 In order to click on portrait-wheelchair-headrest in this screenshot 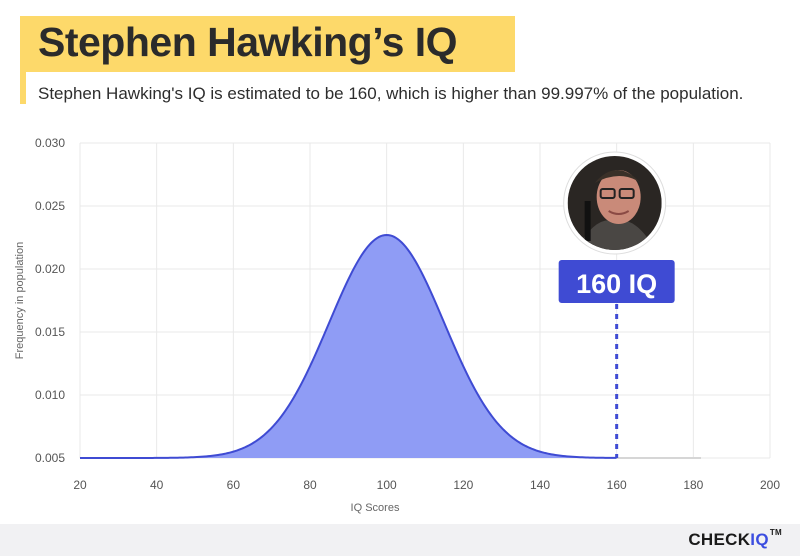, I will do `click(587, 221)`.